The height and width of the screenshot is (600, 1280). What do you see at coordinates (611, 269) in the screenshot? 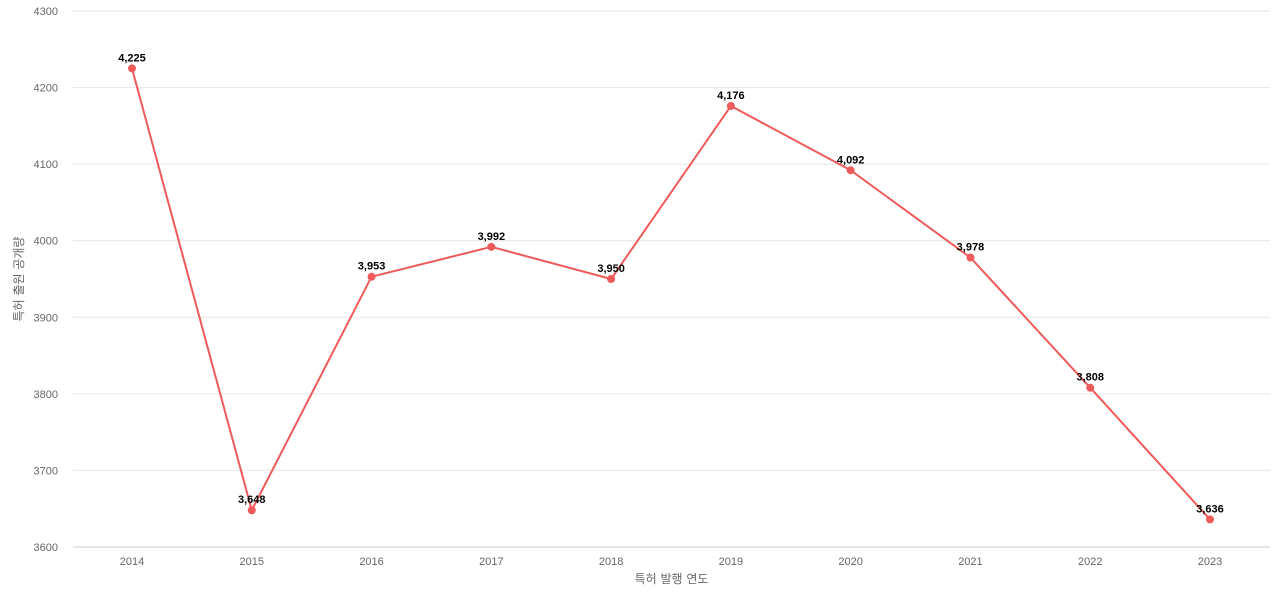
I see `data-label: 3,950` at bounding box center [611, 269].